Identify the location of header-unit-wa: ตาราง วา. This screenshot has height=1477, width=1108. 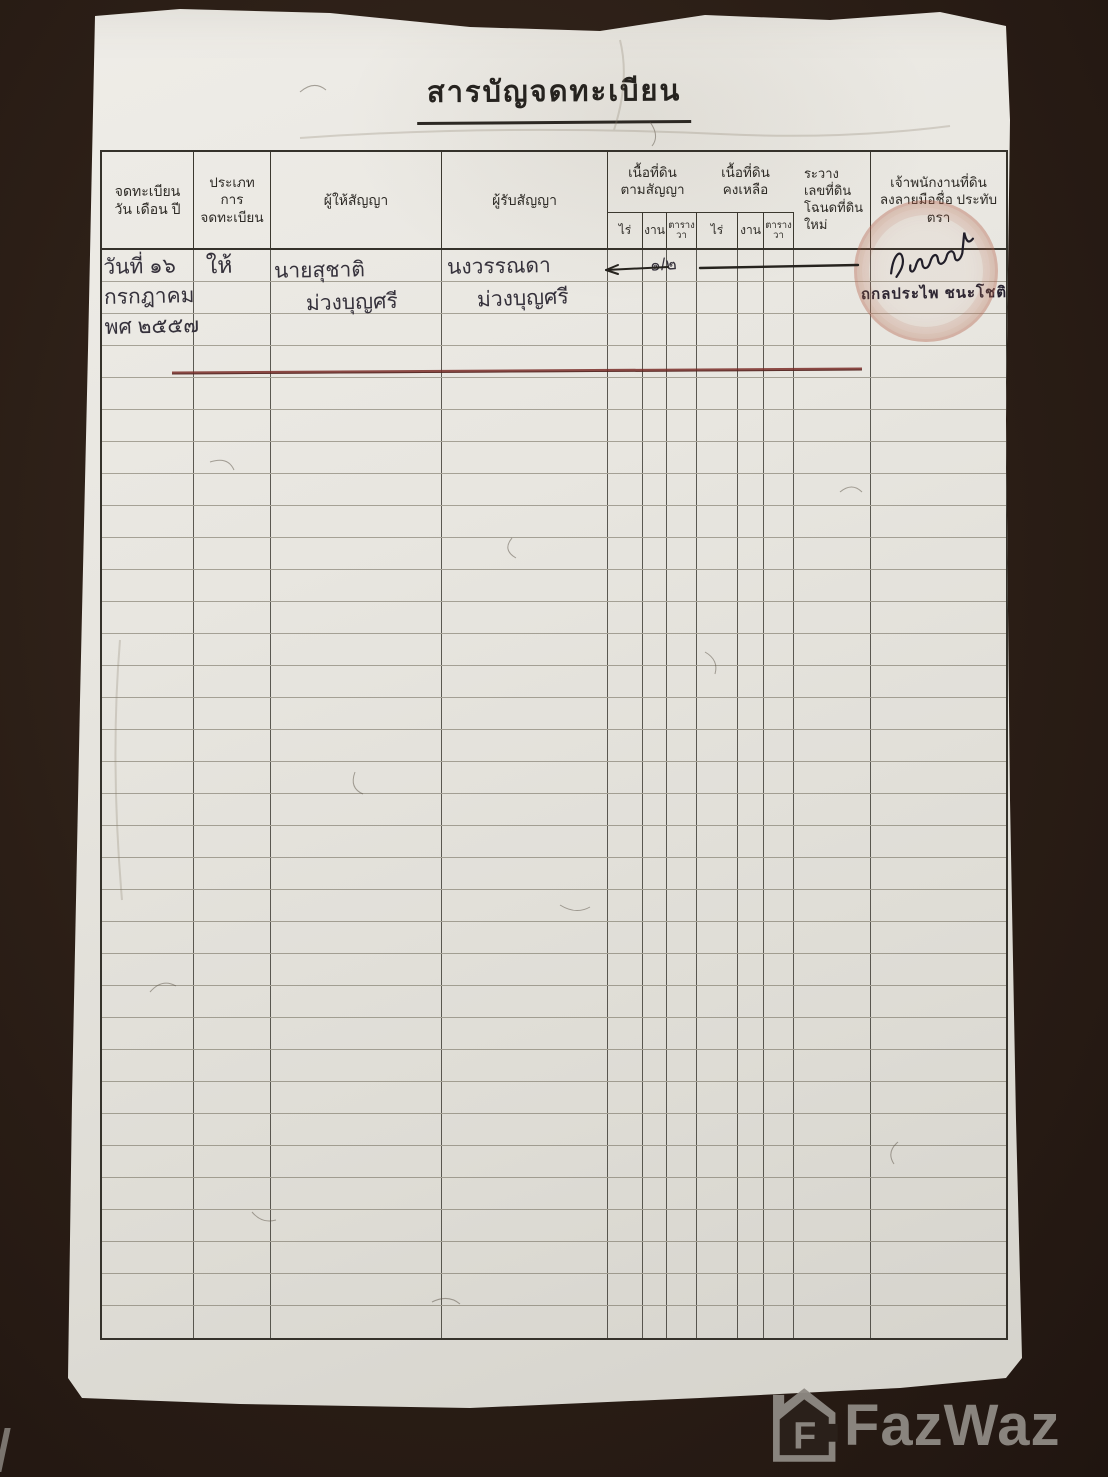
(682, 230).